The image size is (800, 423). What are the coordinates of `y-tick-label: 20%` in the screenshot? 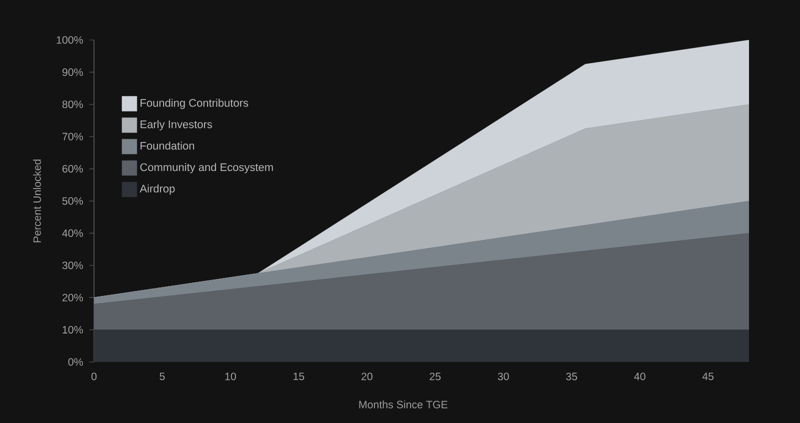 It's located at (72, 298).